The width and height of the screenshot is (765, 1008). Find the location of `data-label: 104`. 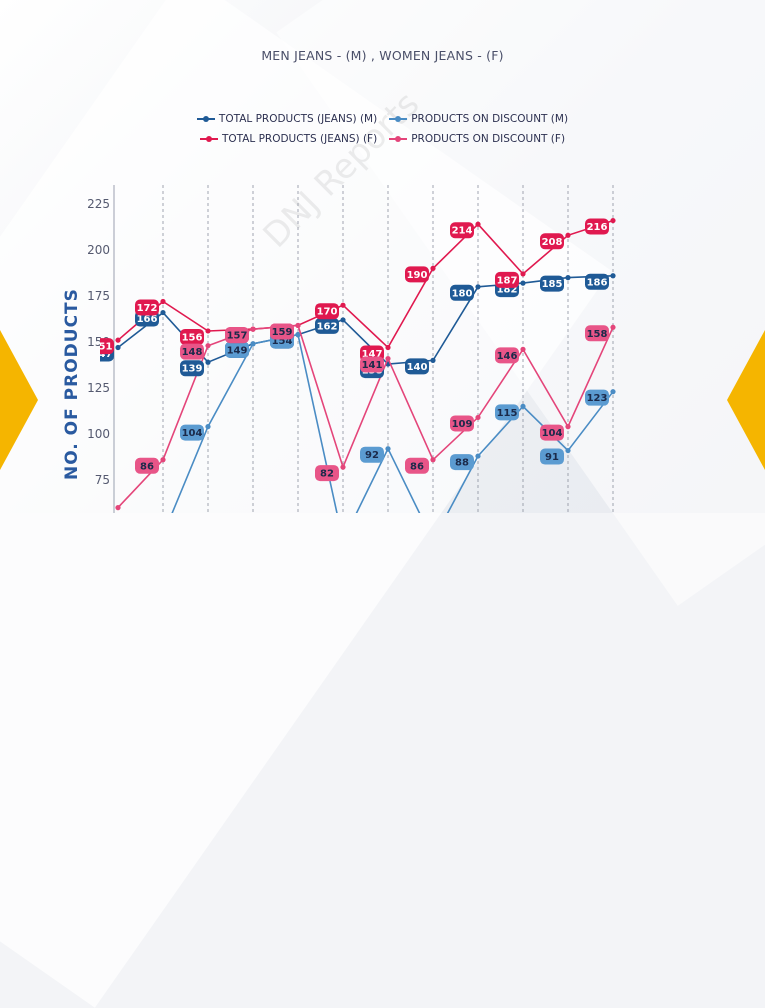

data-label: 104 is located at coordinates (552, 432).